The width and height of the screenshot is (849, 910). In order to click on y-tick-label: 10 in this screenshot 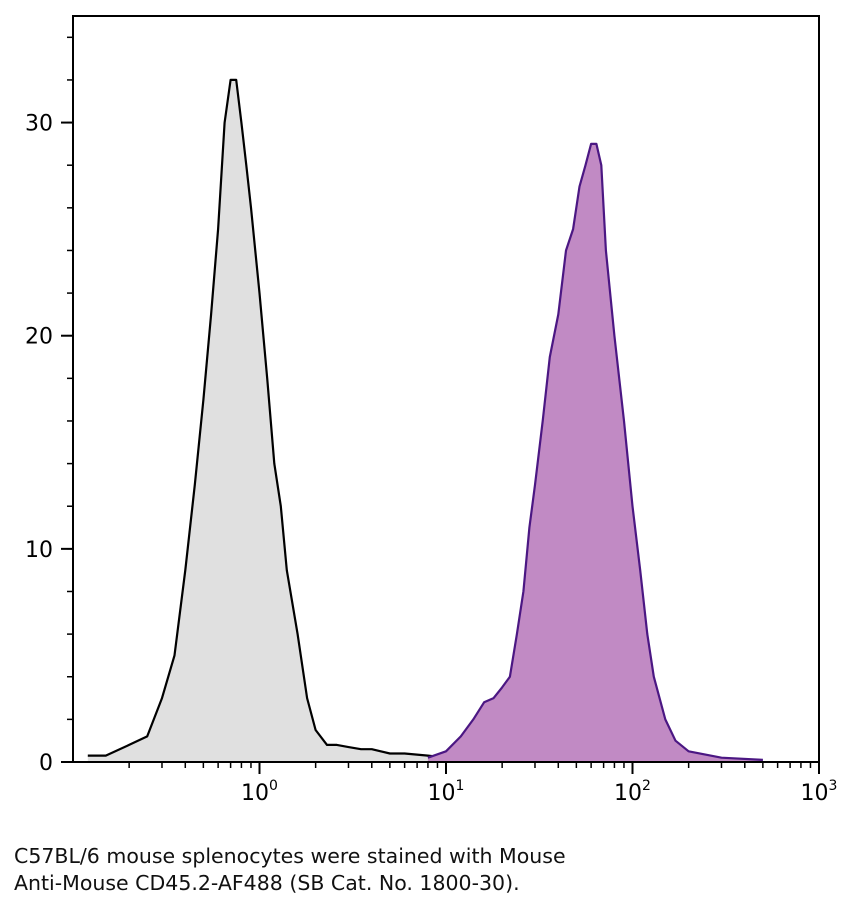, I will do `click(39, 550)`.